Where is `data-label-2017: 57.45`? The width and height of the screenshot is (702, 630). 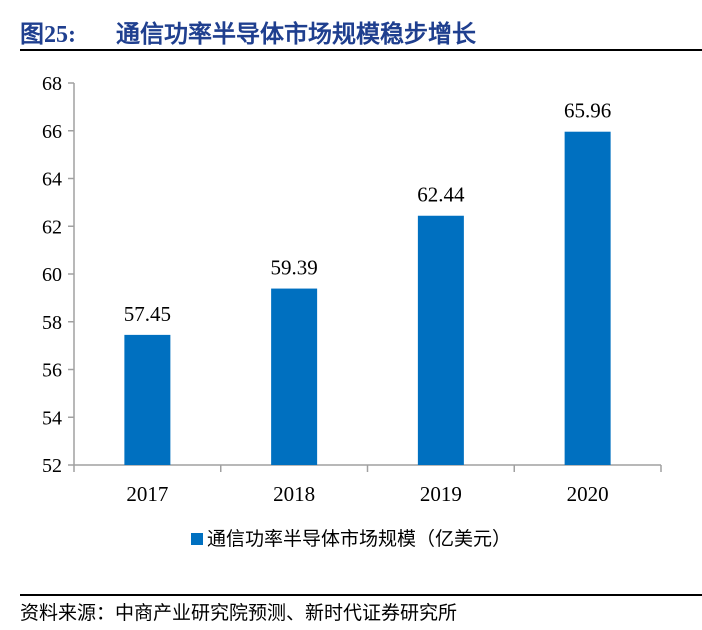 data-label-2017: 57.45 is located at coordinates (147, 314).